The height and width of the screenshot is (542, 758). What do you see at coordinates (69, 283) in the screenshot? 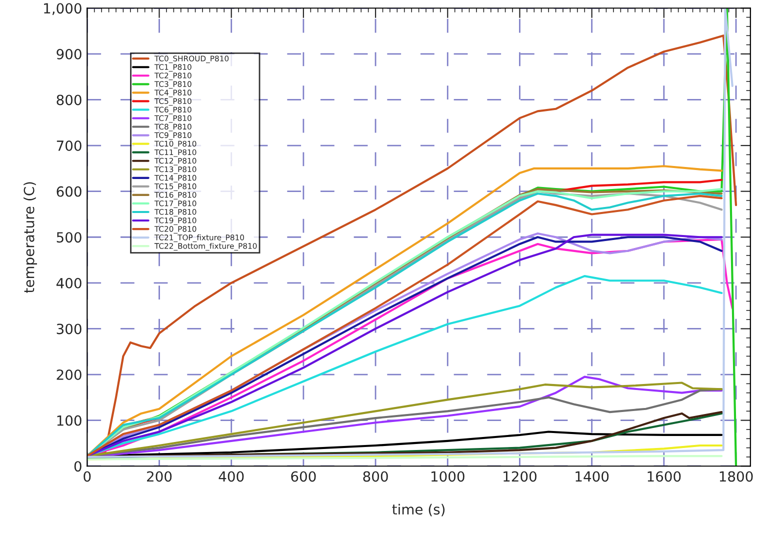
I see `y-tick-label: 400` at bounding box center [69, 283].